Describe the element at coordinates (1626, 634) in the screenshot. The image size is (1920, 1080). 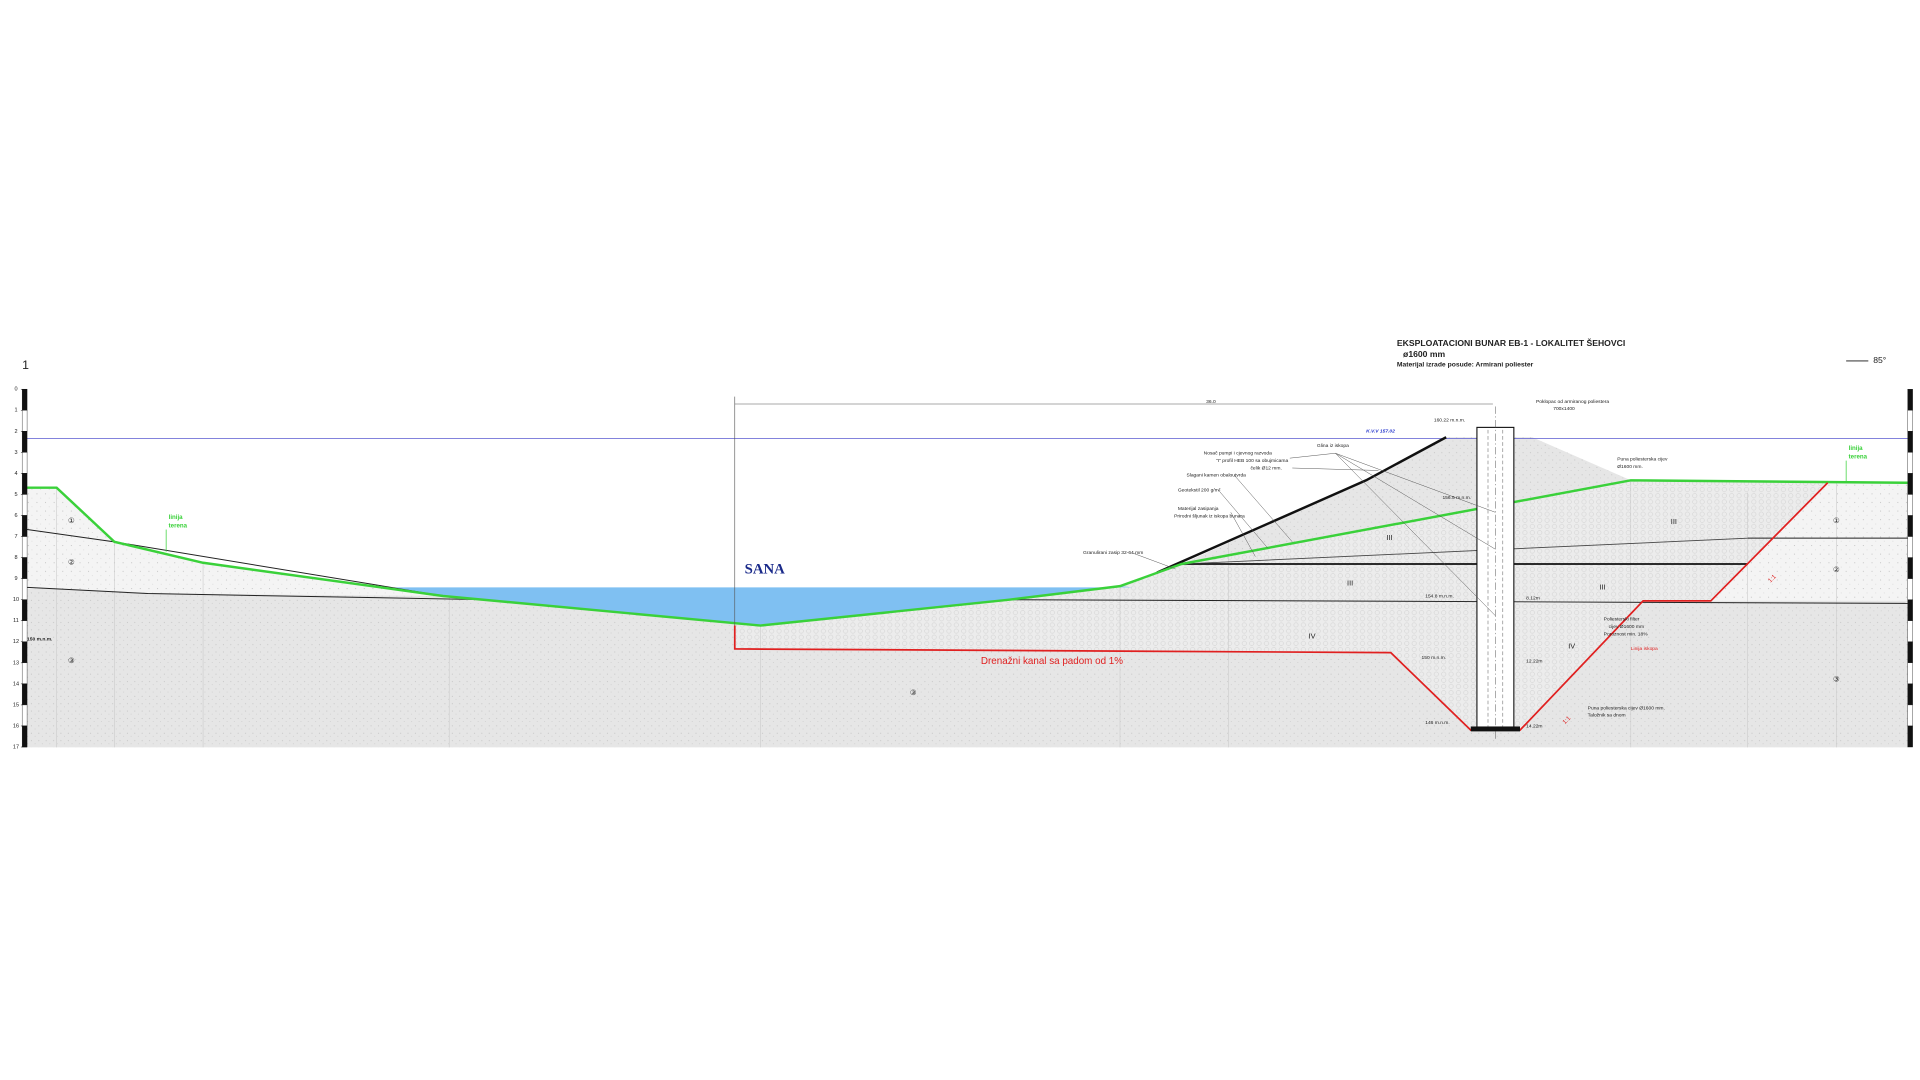
I see `annotation: Poroznost min. 18%` at that location.